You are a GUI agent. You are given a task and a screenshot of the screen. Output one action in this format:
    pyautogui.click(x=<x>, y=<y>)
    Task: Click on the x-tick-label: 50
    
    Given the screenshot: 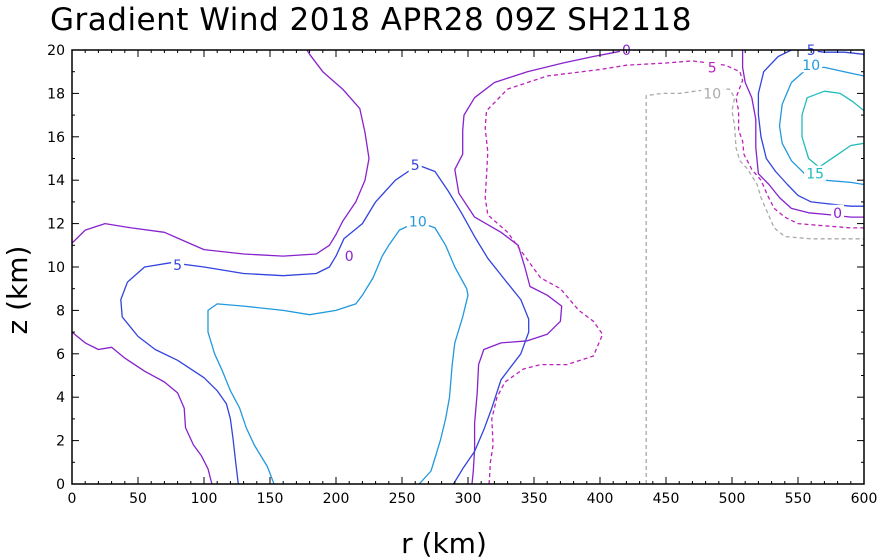 What is the action you would take?
    pyautogui.click(x=138, y=499)
    